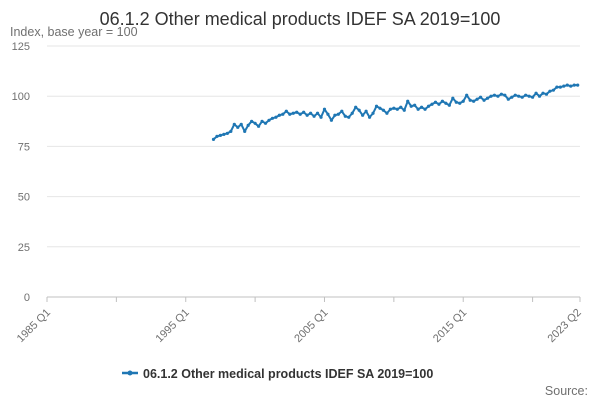 Image resolution: width=600 pixels, height=400 pixels. I want to click on source-label: Source:, so click(566, 391).